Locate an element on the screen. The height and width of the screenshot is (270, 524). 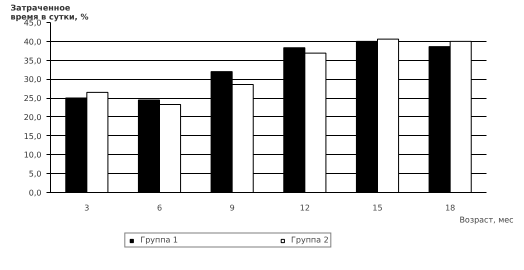
x-tick-label: 3 is located at coordinates (87, 208).